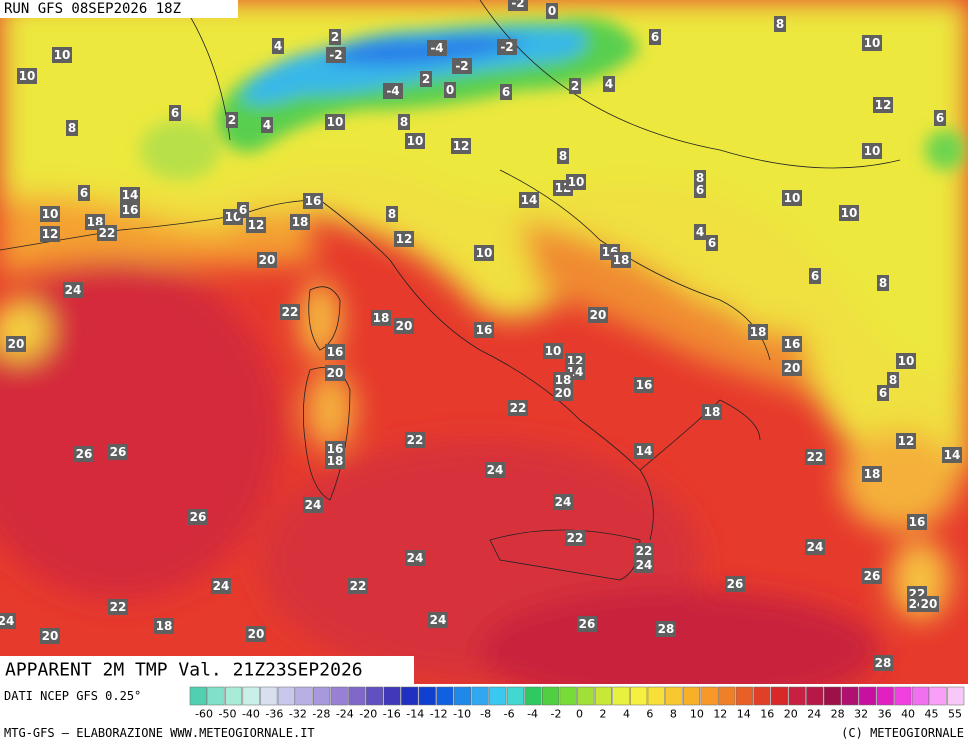 The image size is (968, 745). Describe the element at coordinates (955, 714) in the screenshot. I see `legend-tick-label: 55` at that location.